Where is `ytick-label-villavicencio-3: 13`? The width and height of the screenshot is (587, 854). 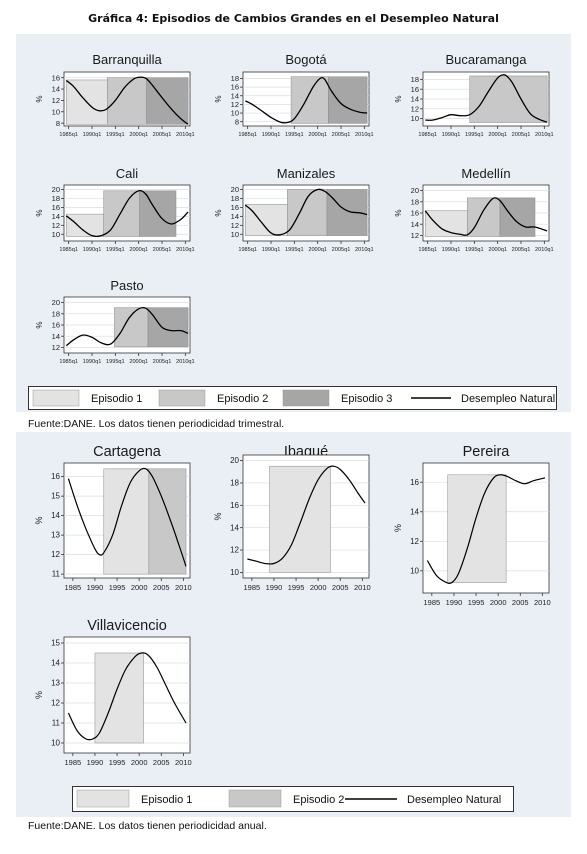
ytick-label-villavicencio-3: 13 is located at coordinates (55, 683).